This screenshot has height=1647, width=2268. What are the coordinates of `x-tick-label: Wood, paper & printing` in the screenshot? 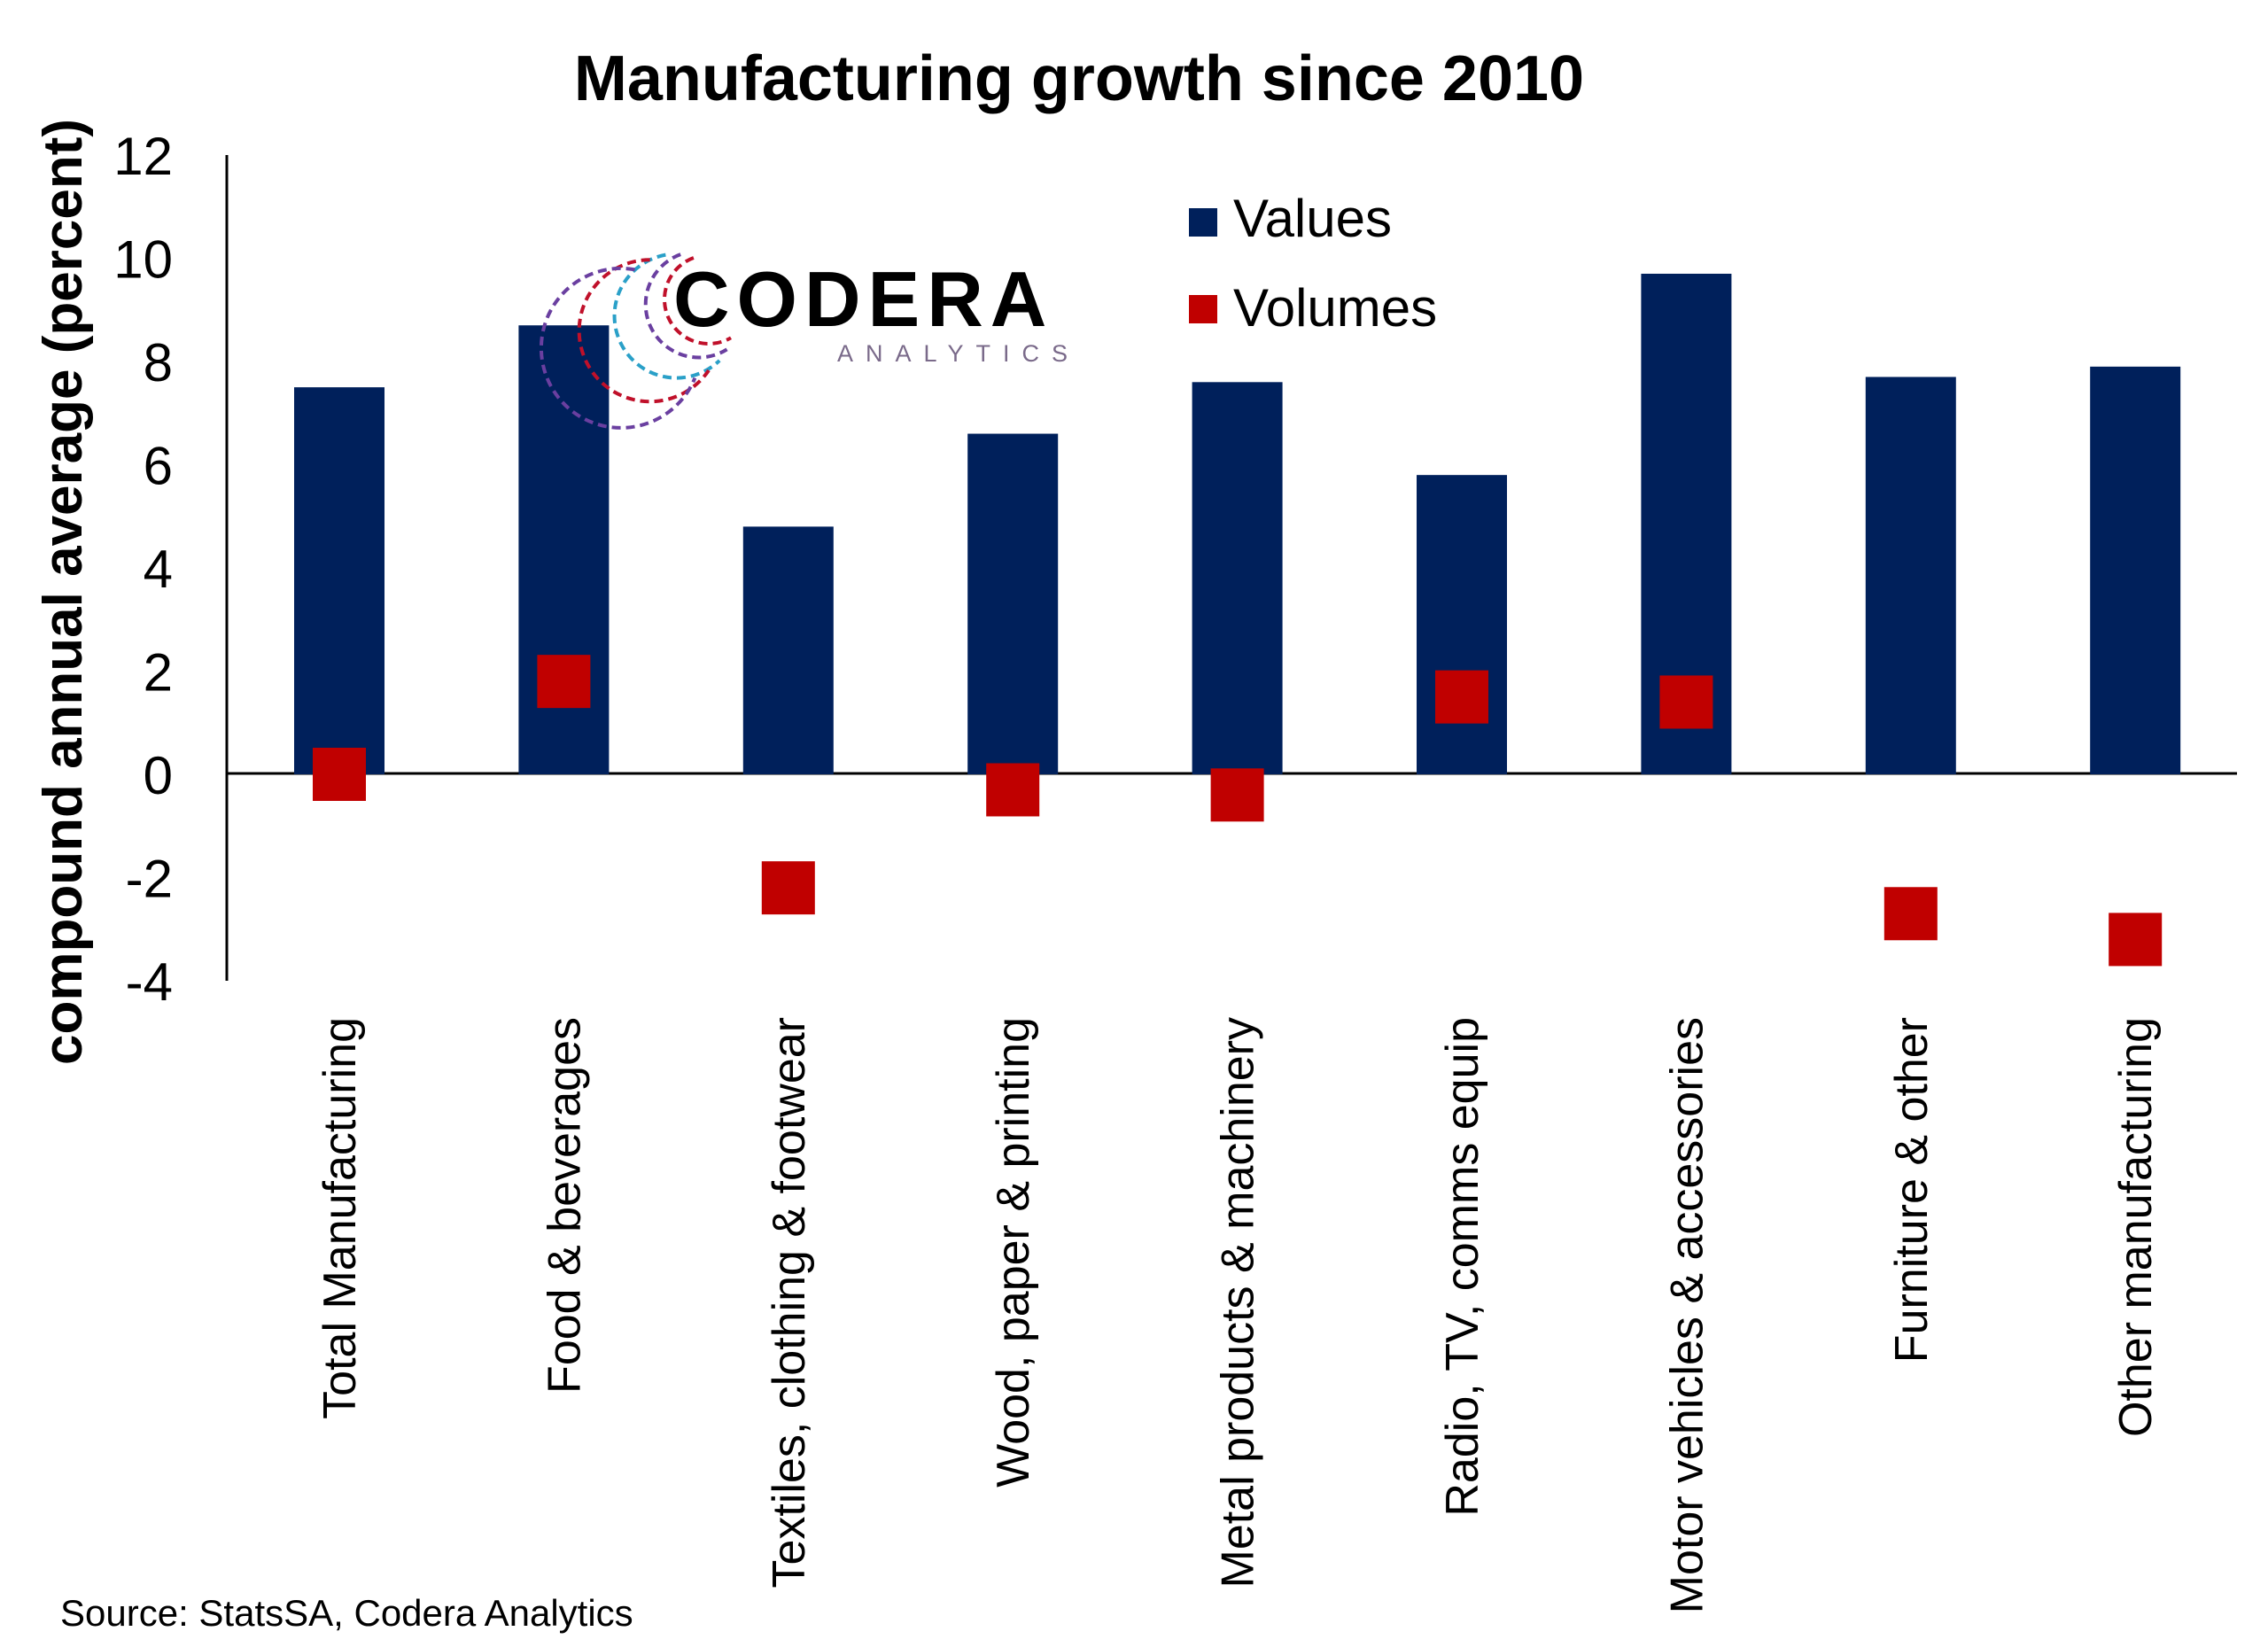 It's located at (1013, 1252).